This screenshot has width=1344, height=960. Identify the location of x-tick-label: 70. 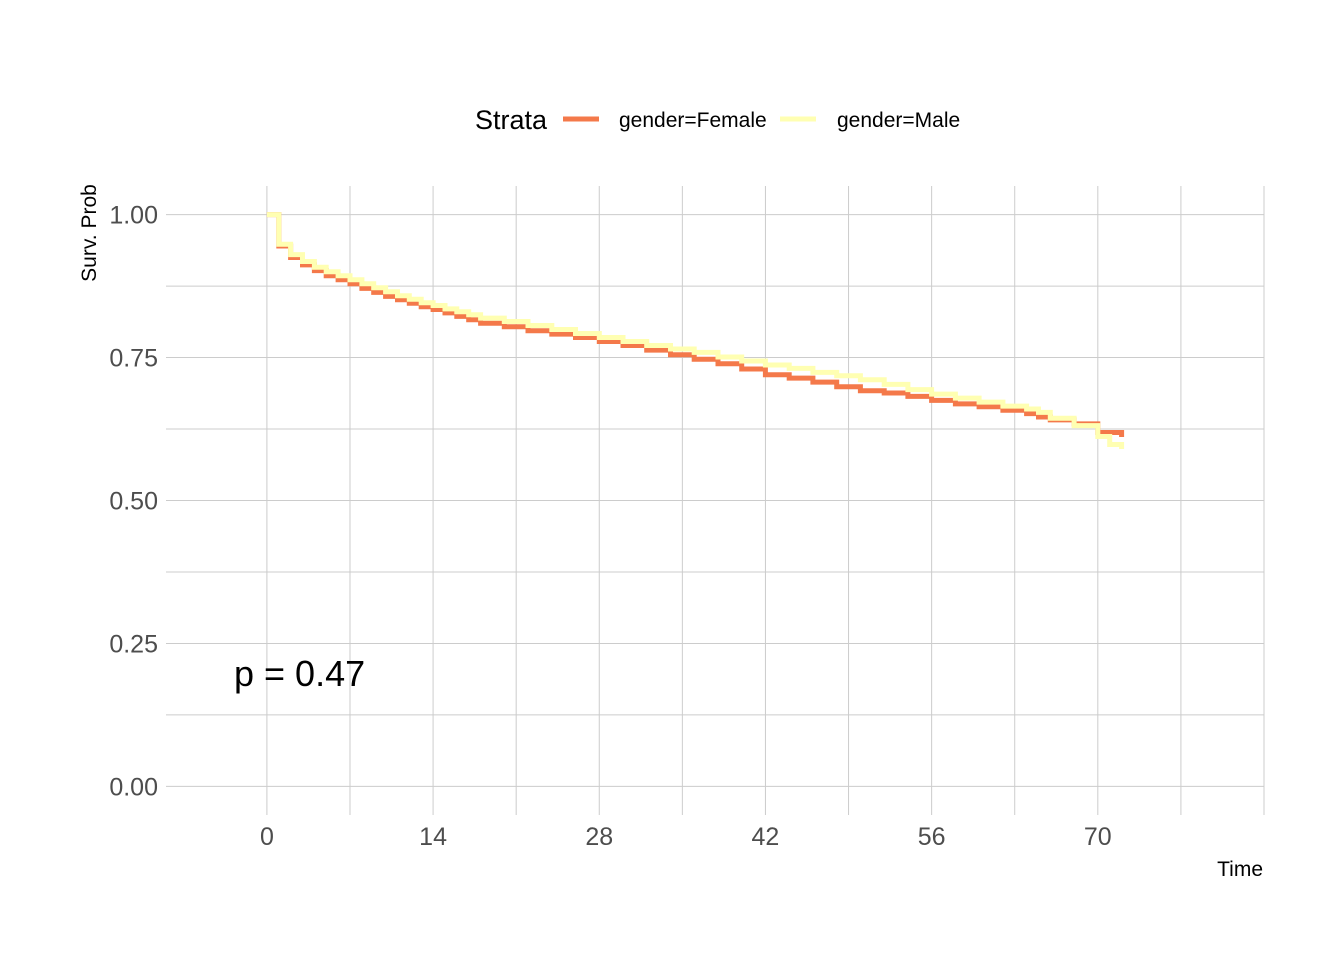
(1098, 837).